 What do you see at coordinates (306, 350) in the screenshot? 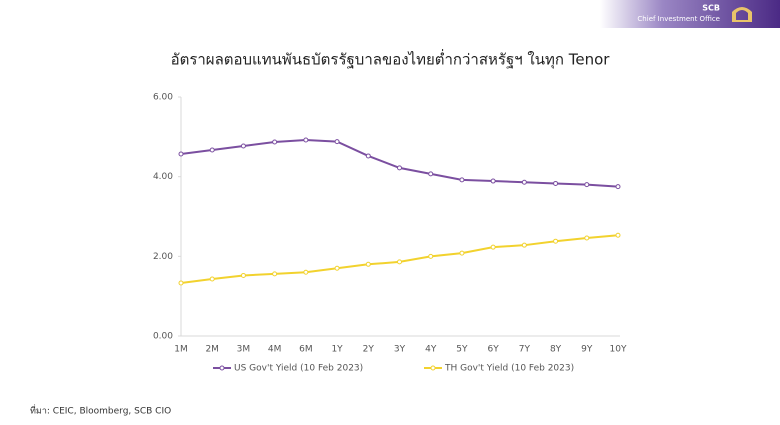
I see `x-tick-label: 6M` at bounding box center [306, 350].